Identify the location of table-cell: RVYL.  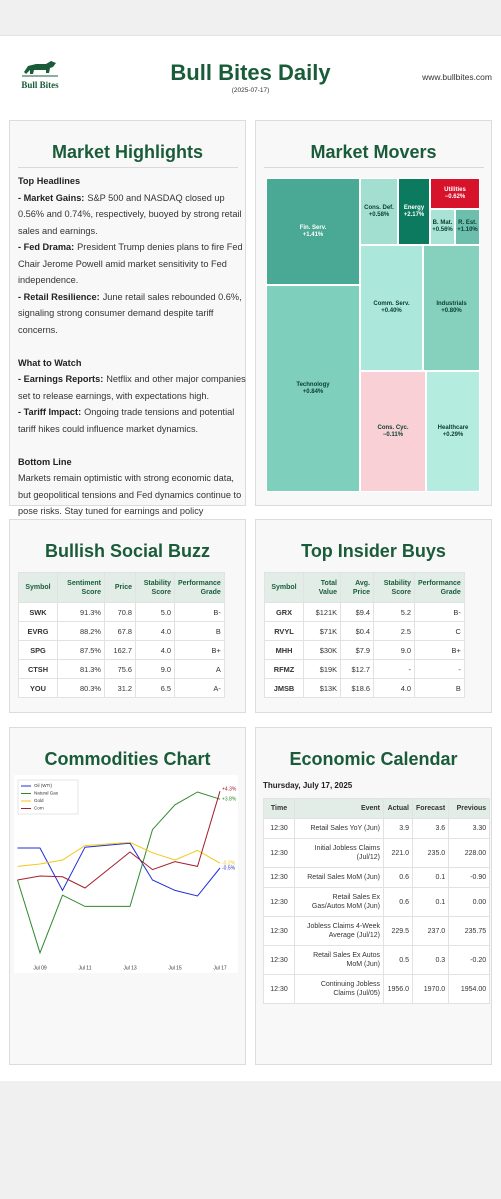
(284, 631).